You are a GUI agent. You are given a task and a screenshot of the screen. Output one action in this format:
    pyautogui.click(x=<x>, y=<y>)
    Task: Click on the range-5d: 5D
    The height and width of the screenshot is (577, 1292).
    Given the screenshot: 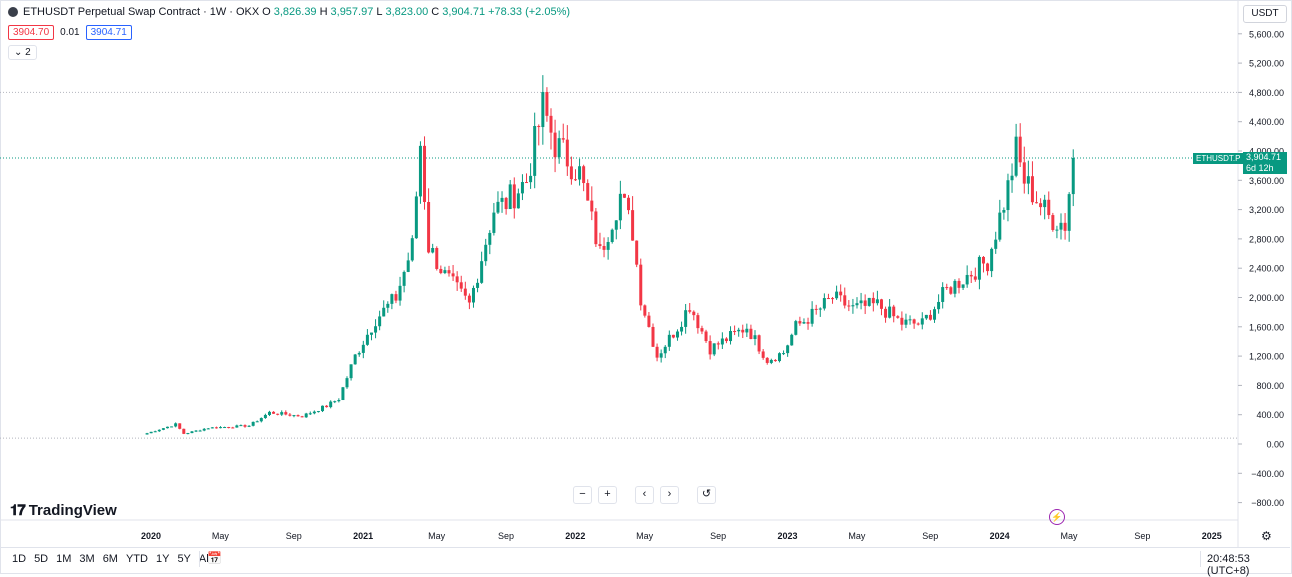 What is the action you would take?
    pyautogui.click(x=41, y=559)
    